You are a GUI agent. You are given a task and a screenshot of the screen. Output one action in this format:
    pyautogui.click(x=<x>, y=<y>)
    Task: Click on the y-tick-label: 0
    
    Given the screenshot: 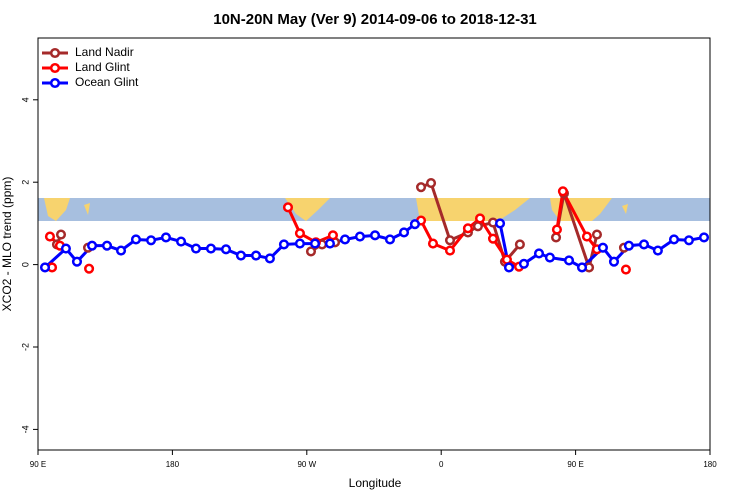 What is the action you would take?
    pyautogui.click(x=25, y=264)
    